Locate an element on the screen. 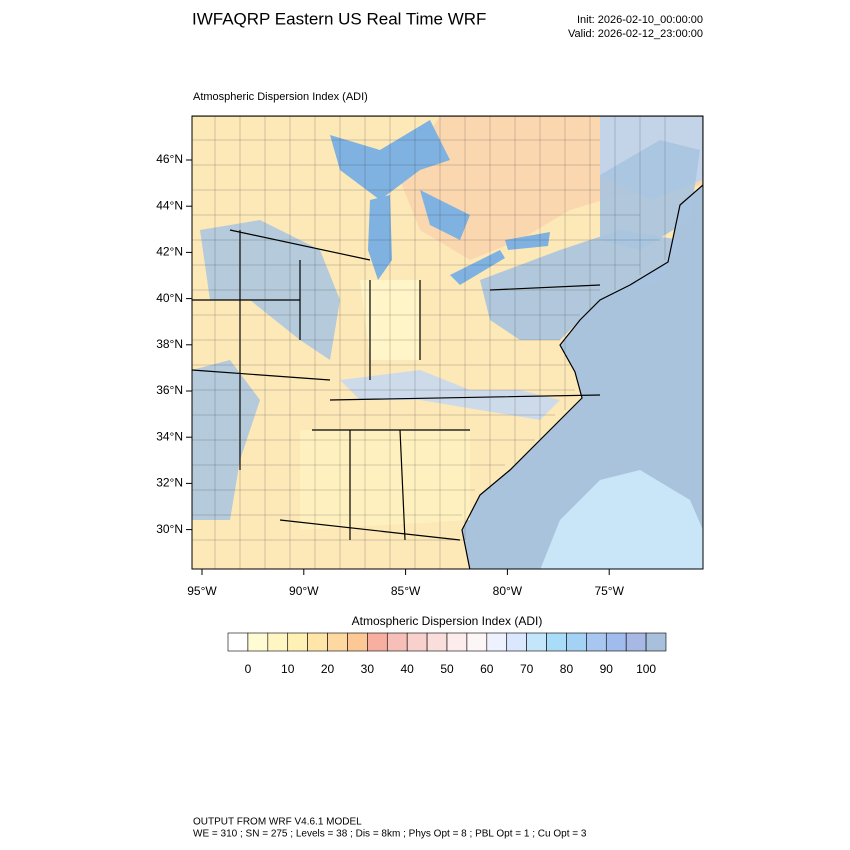 This screenshot has height=850, width=850. lat-label: 38°N is located at coordinates (169, 344).